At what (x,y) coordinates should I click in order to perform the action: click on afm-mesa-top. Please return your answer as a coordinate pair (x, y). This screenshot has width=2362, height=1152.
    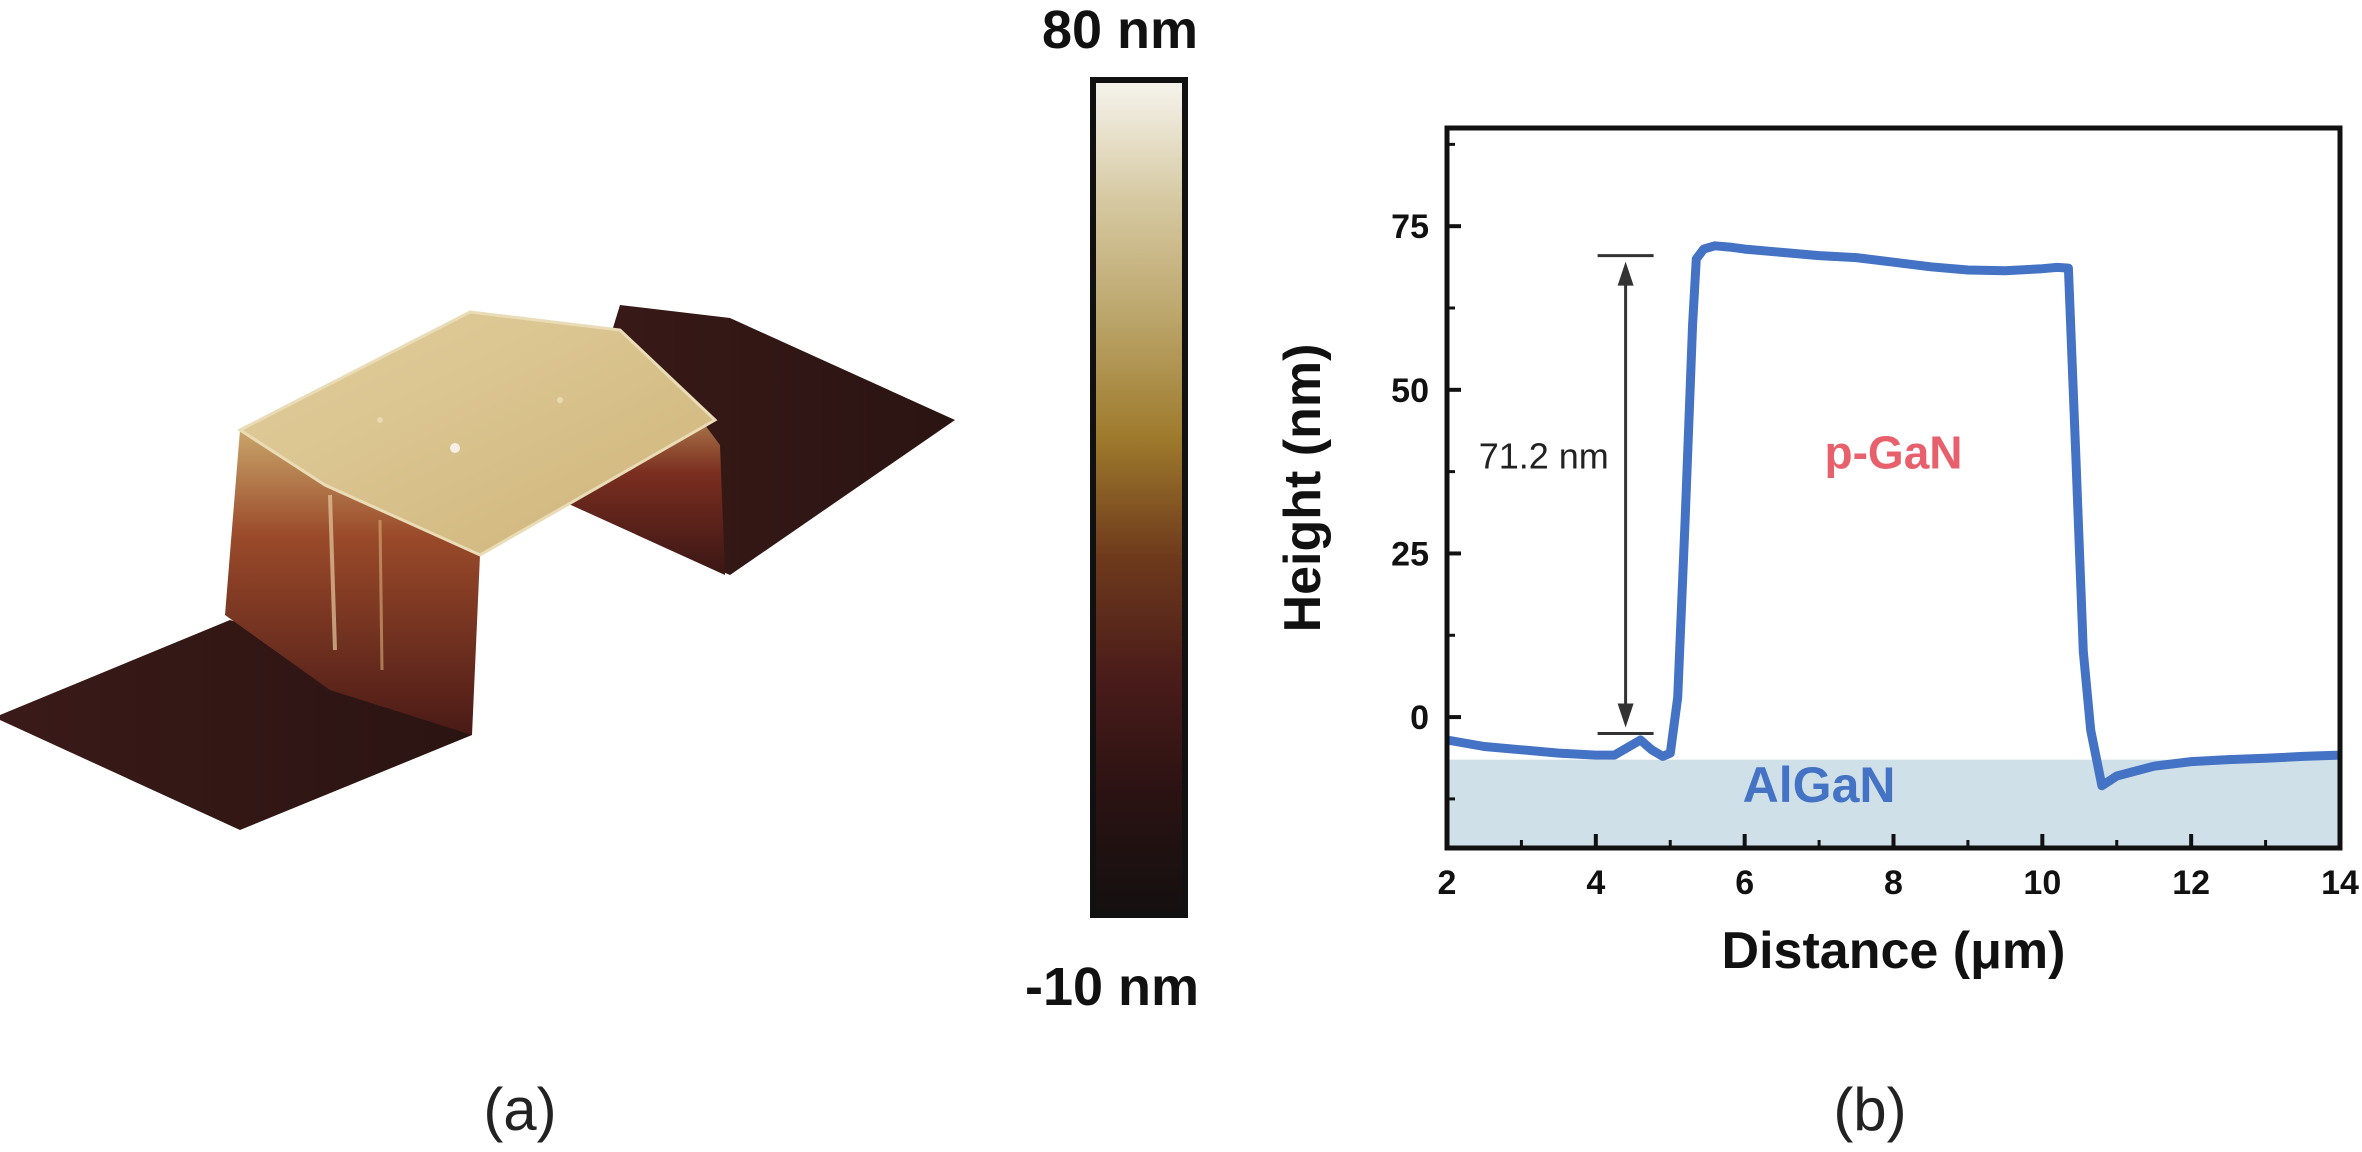
    Looking at the image, I should click on (477, 433).